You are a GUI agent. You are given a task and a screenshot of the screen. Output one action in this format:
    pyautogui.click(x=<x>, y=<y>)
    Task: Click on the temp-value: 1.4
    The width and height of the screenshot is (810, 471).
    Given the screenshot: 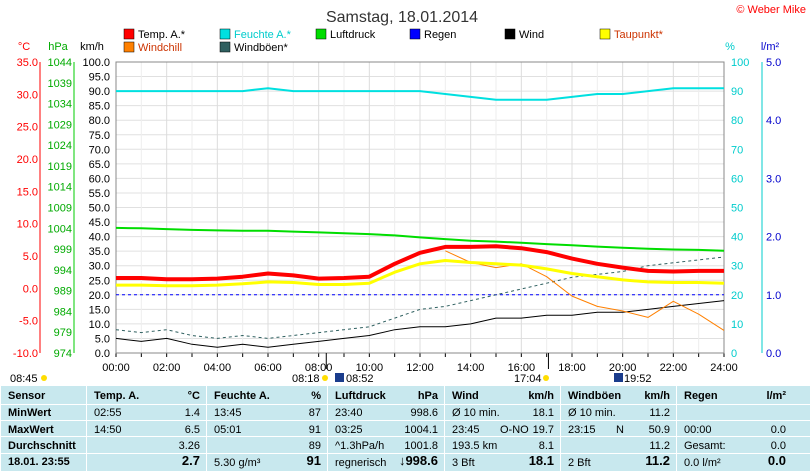 What is the action you would take?
    pyautogui.click(x=192, y=413)
    